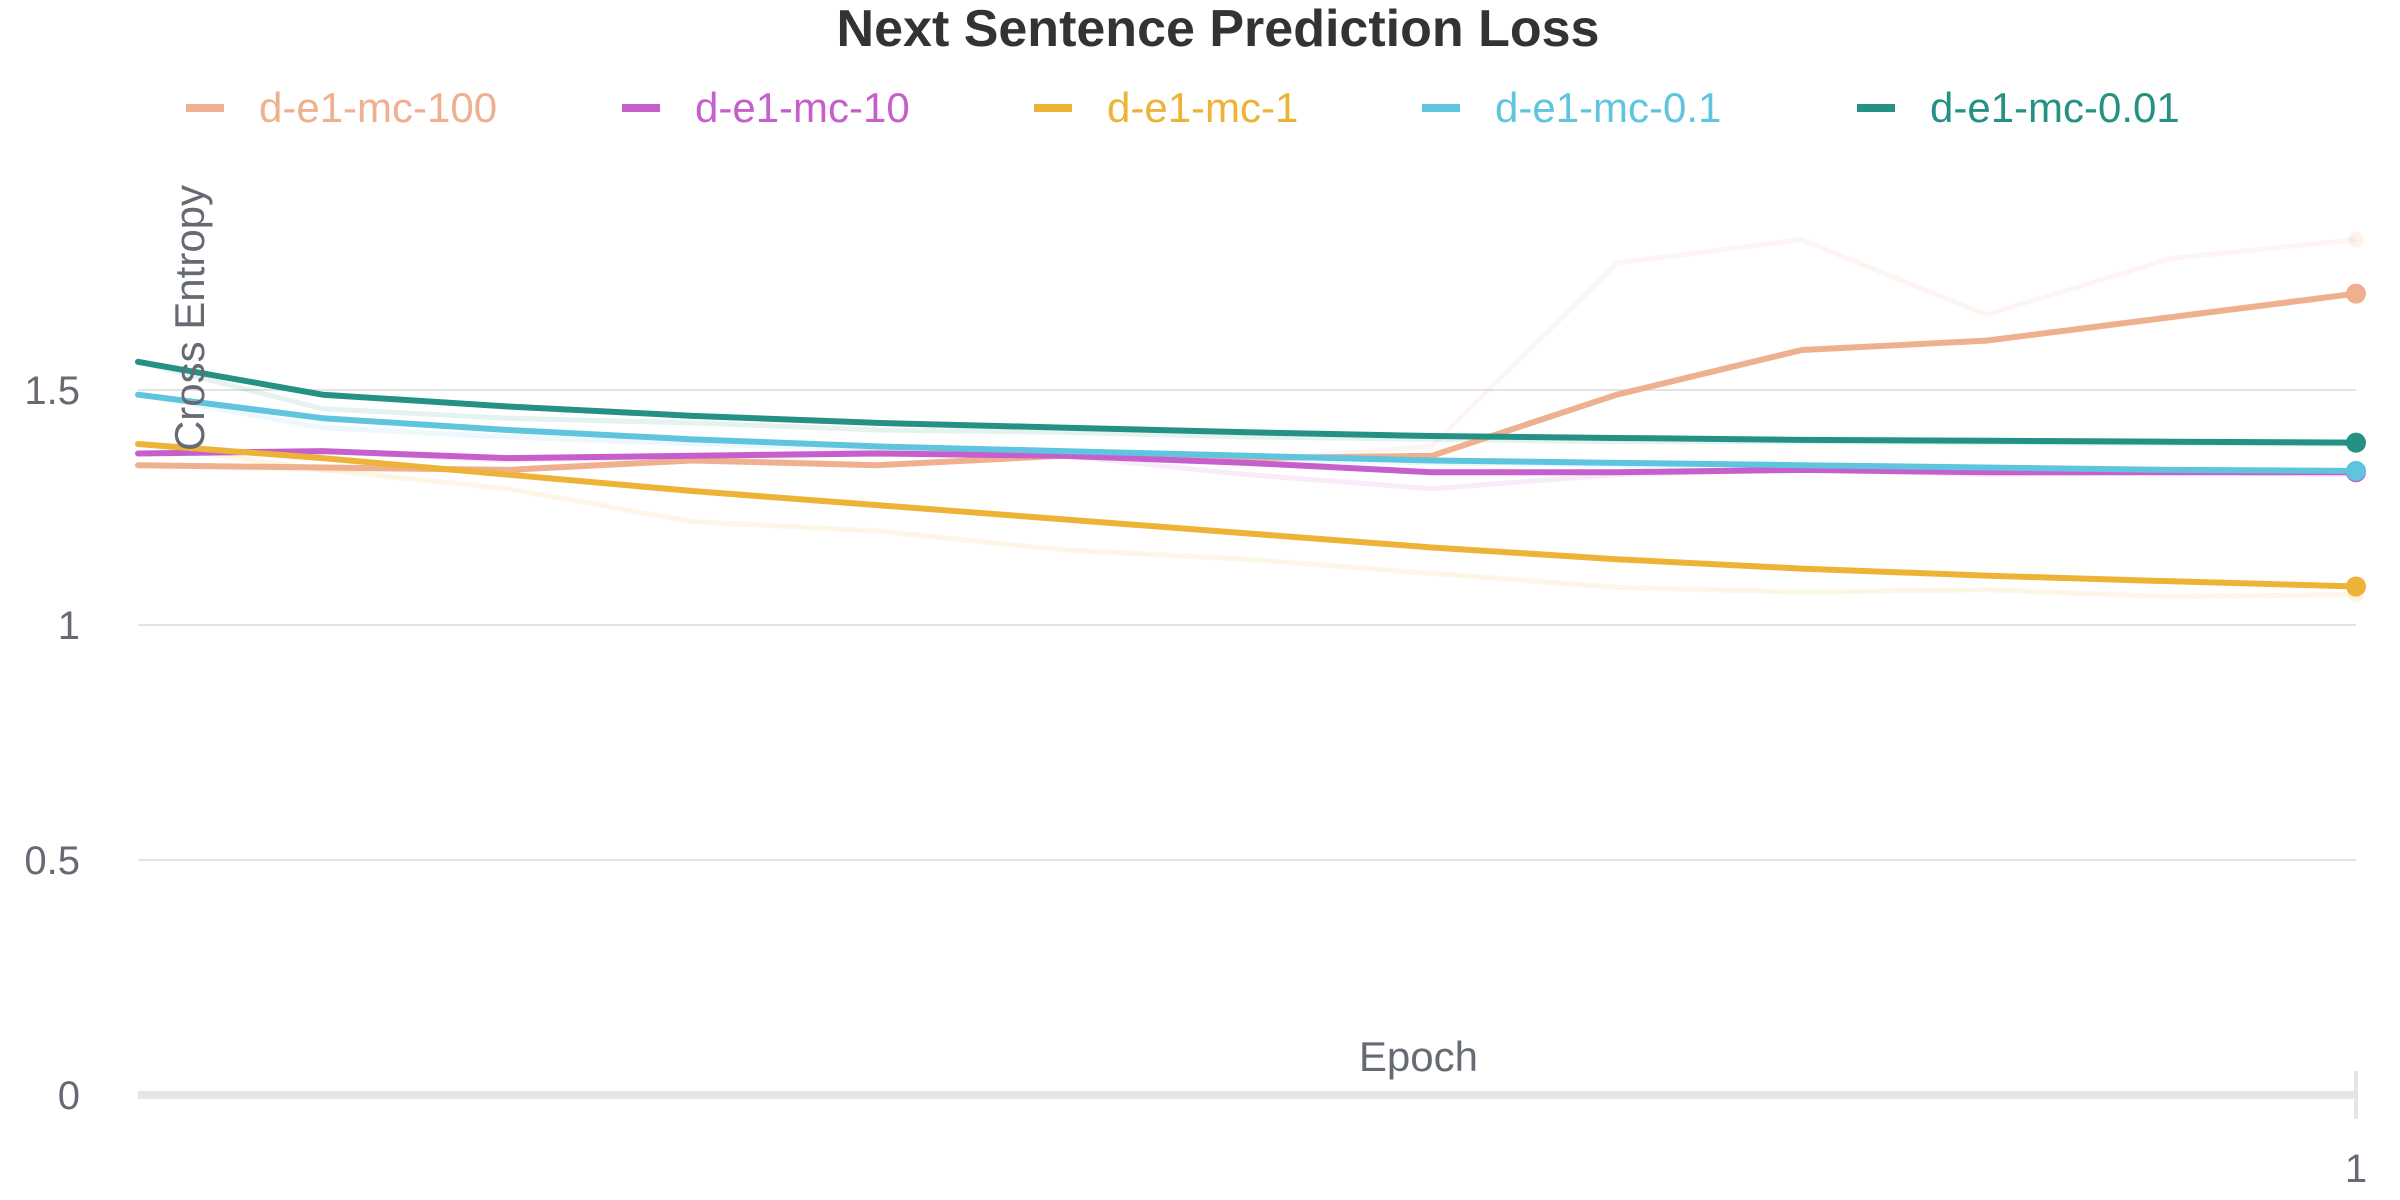 The height and width of the screenshot is (1200, 2400). Describe the element at coordinates (1247, 432) in the screenshot. I see `series-line-d-e1-mc-0.1` at that location.